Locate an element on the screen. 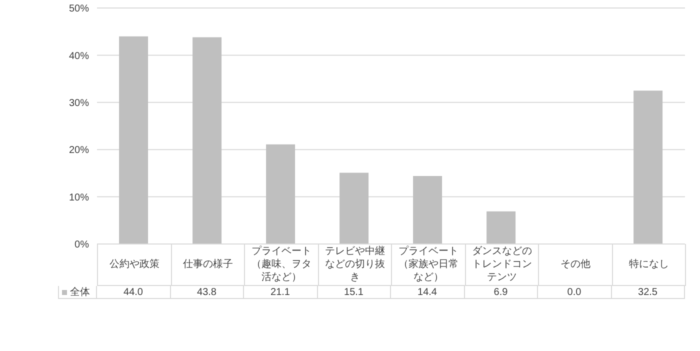  y-tick-label: 0% is located at coordinates (82, 245).